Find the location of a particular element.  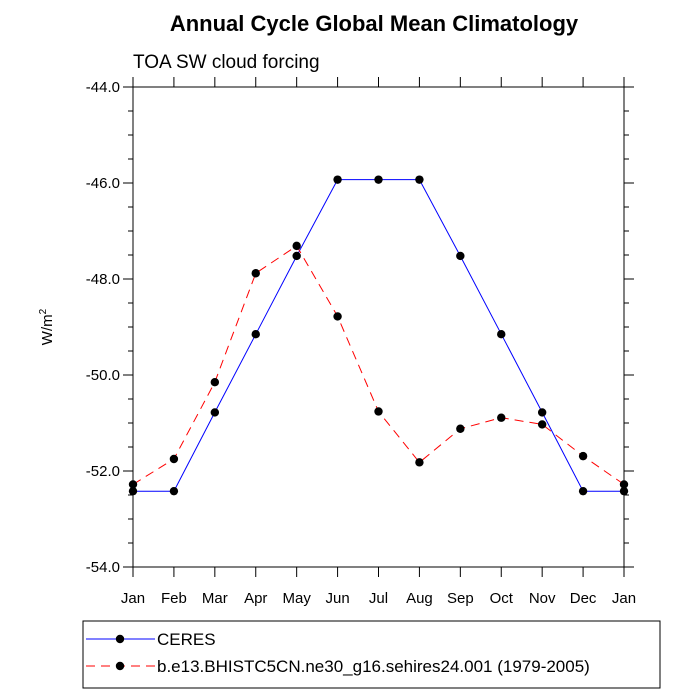

y-axis-label: W/m2 is located at coordinates (47, 326).